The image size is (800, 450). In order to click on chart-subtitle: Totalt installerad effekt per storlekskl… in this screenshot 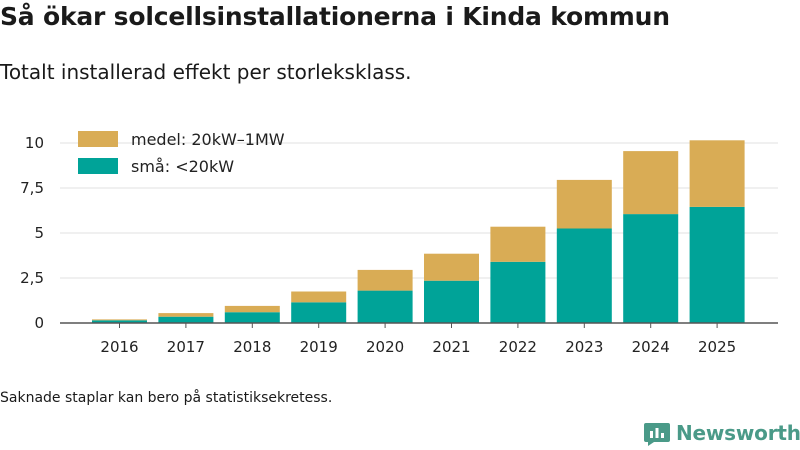, I will do `click(206, 72)`.